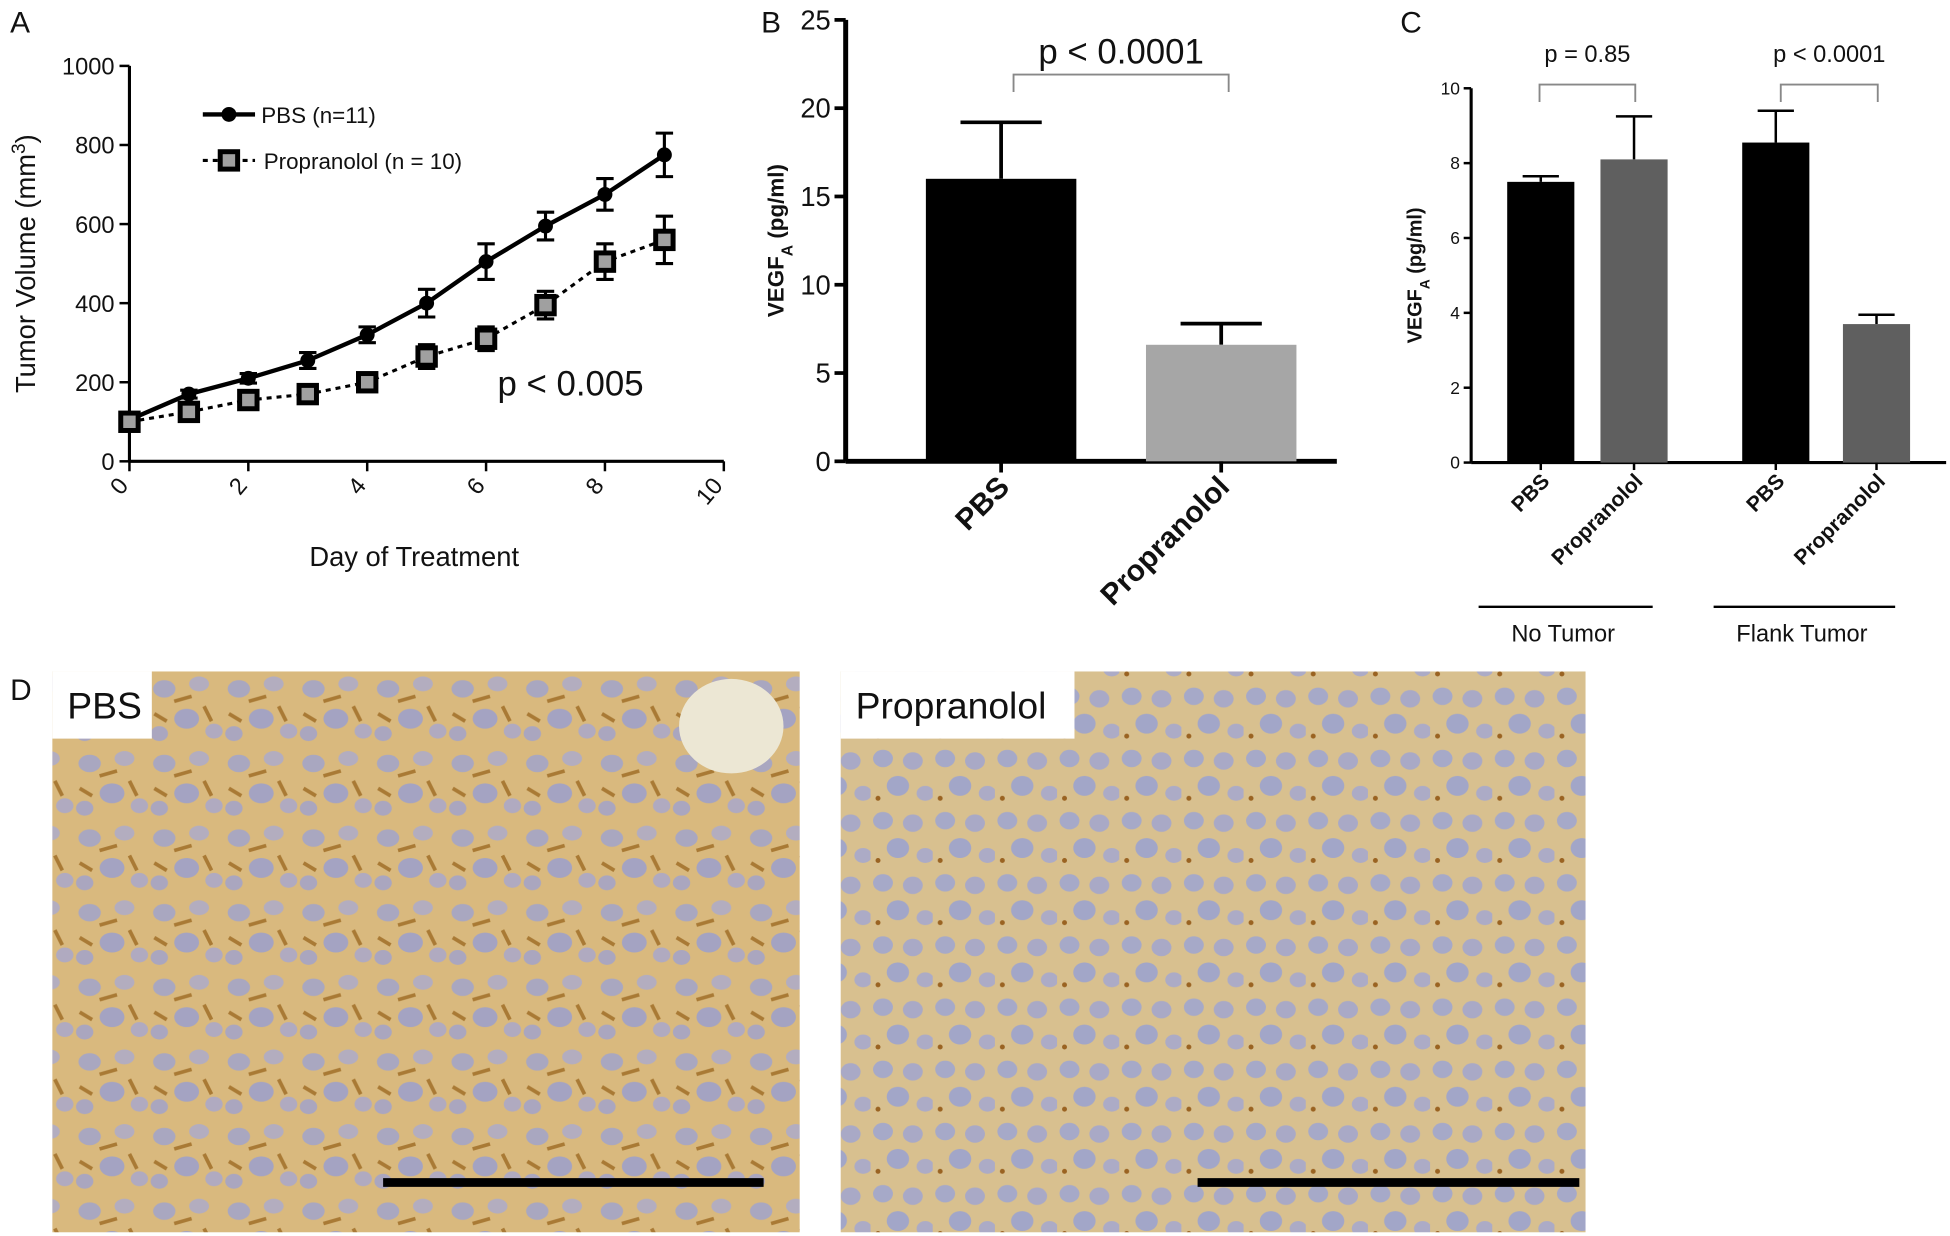 Image resolution: width=1950 pixels, height=1236 pixels. I want to click on group-label: No Tumor, so click(1563, 635).